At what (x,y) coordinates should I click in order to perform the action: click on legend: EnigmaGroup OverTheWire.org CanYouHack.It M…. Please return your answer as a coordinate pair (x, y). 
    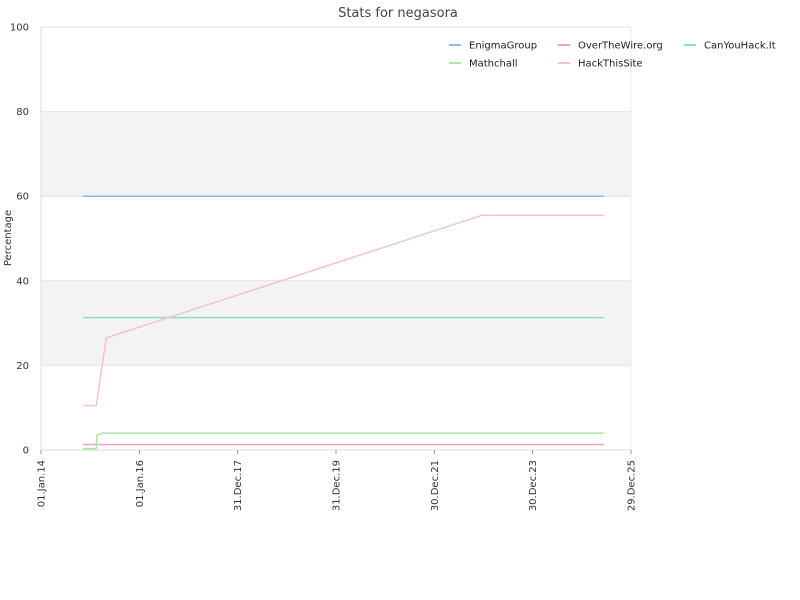
    Looking at the image, I should click on (612, 55).